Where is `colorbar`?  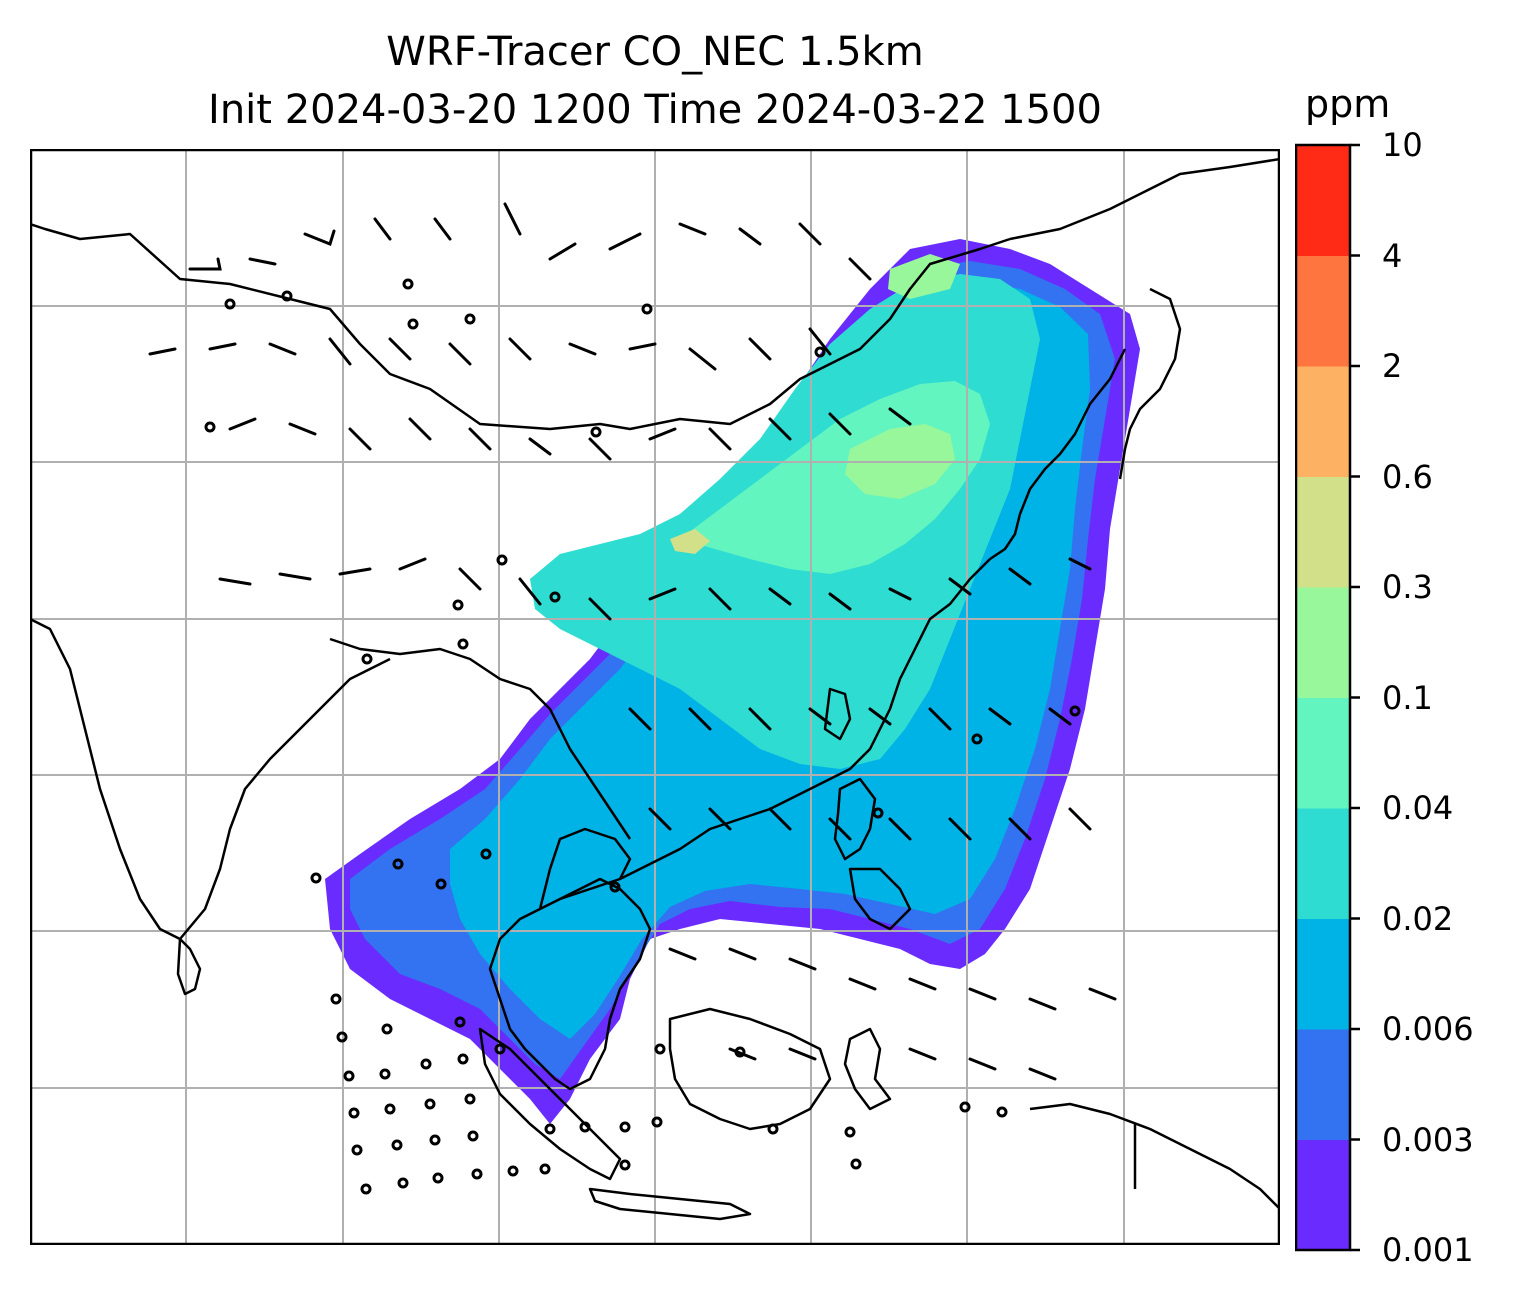
colorbar is located at coordinates (1327, 697).